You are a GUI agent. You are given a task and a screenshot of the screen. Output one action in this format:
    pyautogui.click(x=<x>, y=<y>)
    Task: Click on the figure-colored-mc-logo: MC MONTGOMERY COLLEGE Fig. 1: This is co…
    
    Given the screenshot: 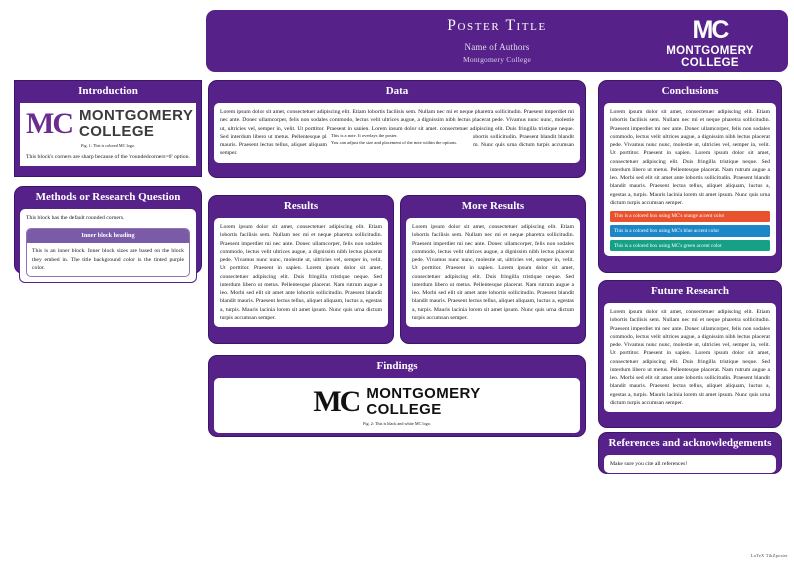 What is the action you would take?
    pyautogui.click(x=109, y=128)
    